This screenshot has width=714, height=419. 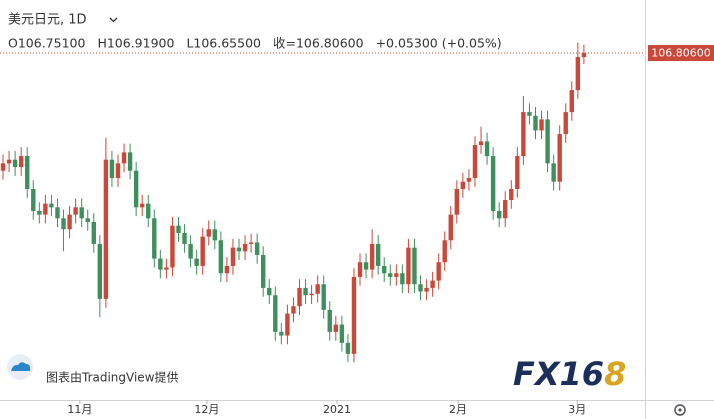 What do you see at coordinates (318, 43) in the screenshot?
I see `ohlc-value: 收=106.80600` at bounding box center [318, 43].